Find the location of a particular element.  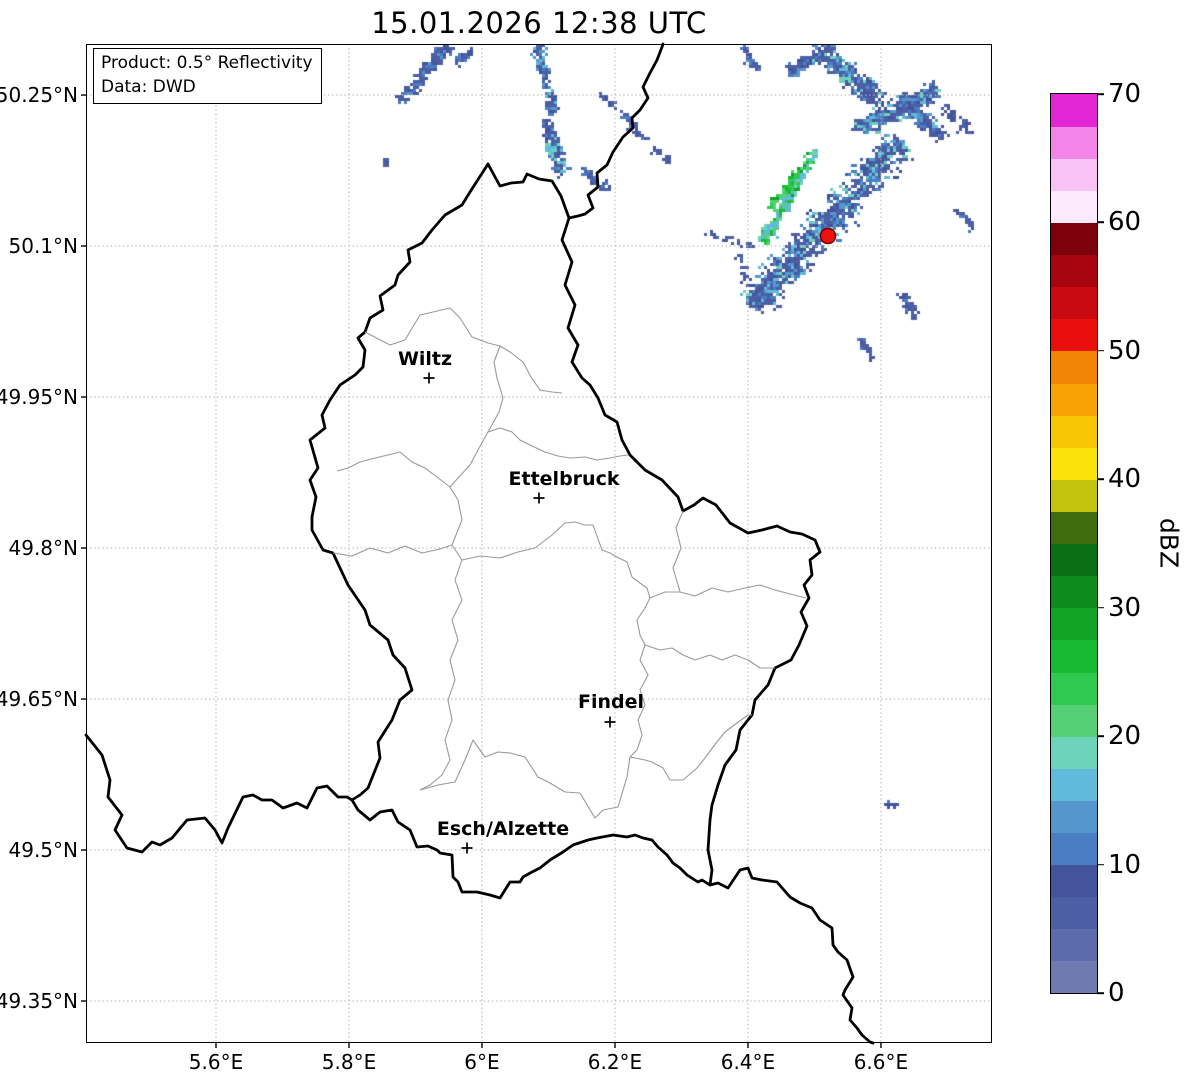

x-tick-label: 6°E is located at coordinates (482, 1062).